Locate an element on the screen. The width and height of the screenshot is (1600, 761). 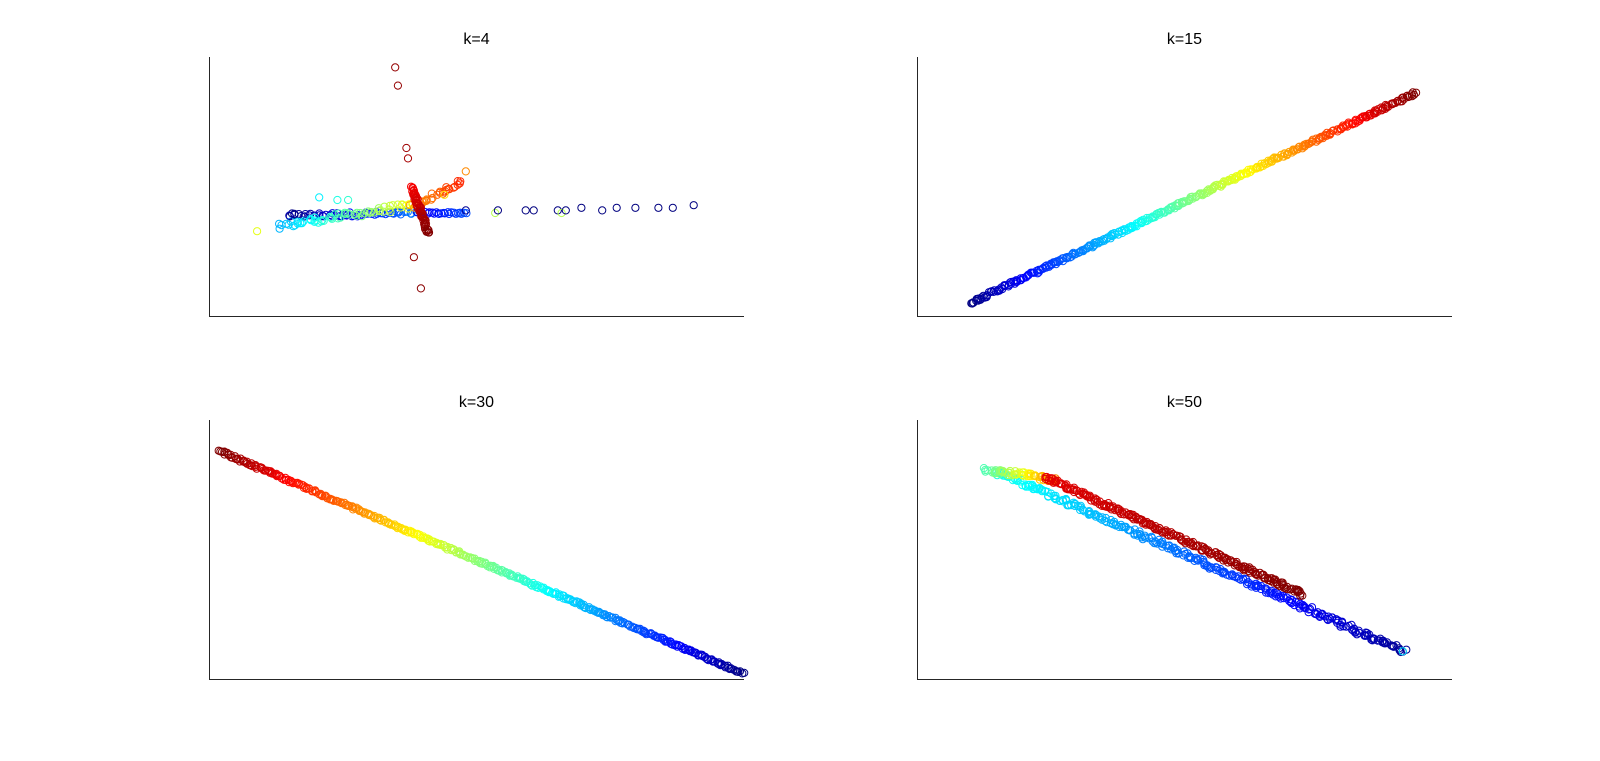
subplot-title: k=30 is located at coordinates (476, 402).